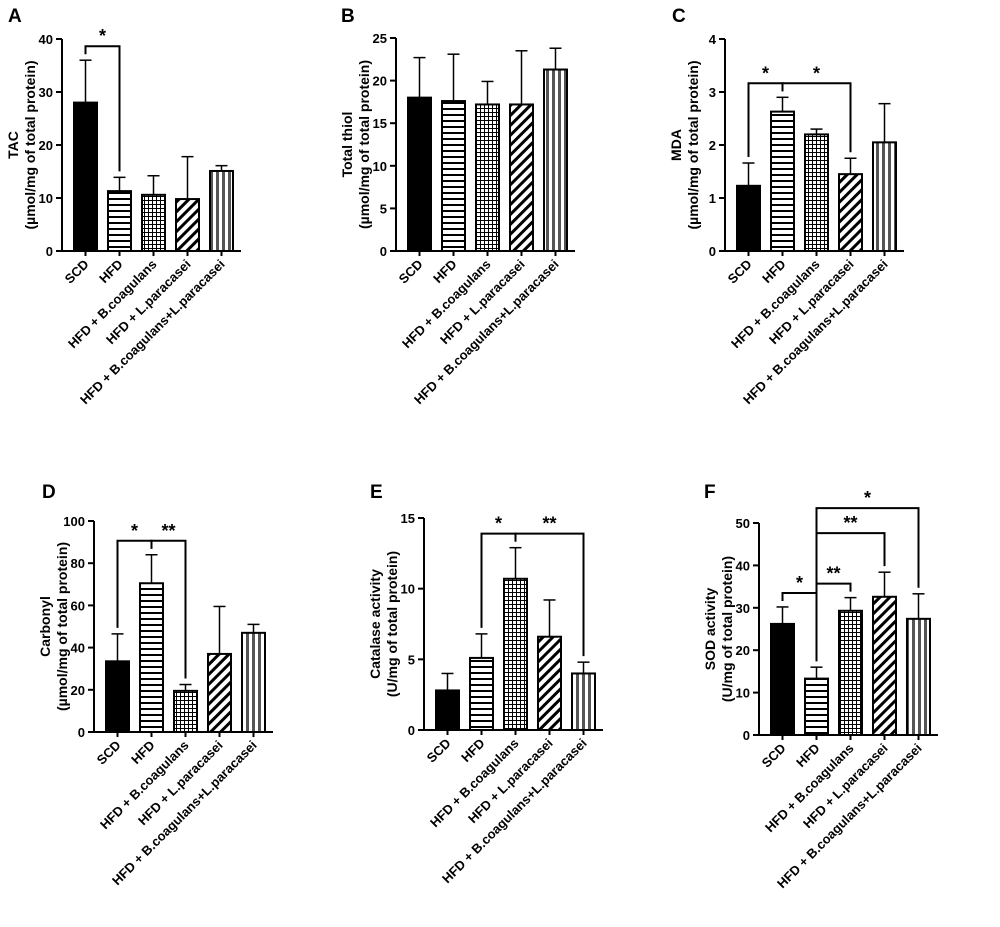 Image resolution: width=1000 pixels, height=927 pixels. I want to click on y-tick-label: 15, so click(380, 123).